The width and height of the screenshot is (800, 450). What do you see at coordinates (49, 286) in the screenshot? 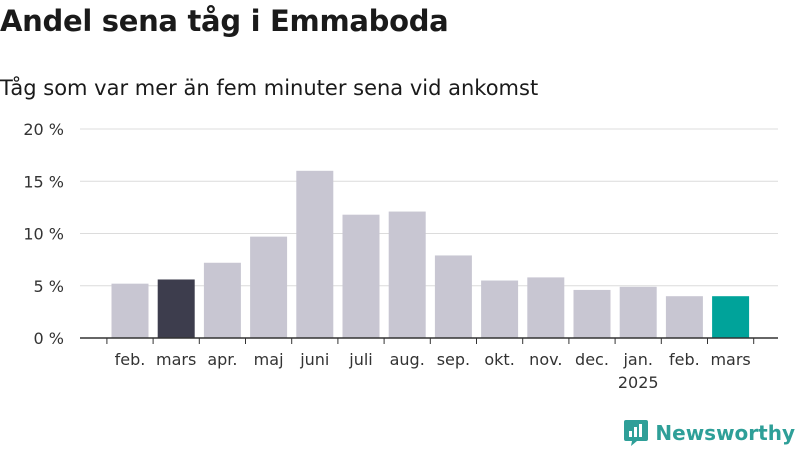
I see `y-tick-label: 5 %` at bounding box center [49, 286].